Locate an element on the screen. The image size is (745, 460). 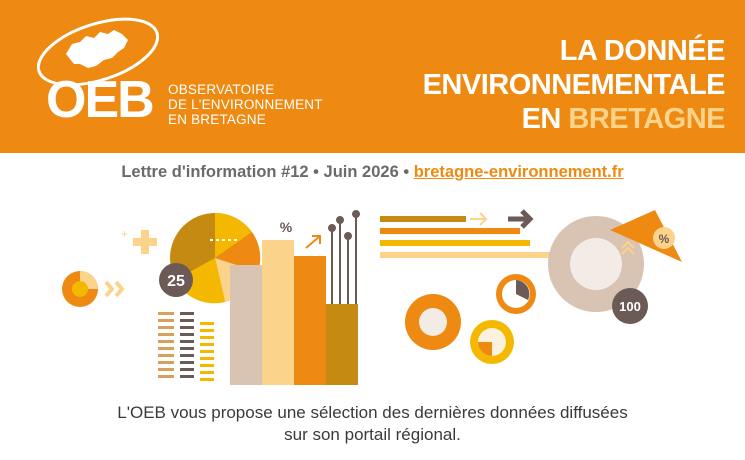
title-line: EN BRETAGNE is located at coordinates (574, 119).